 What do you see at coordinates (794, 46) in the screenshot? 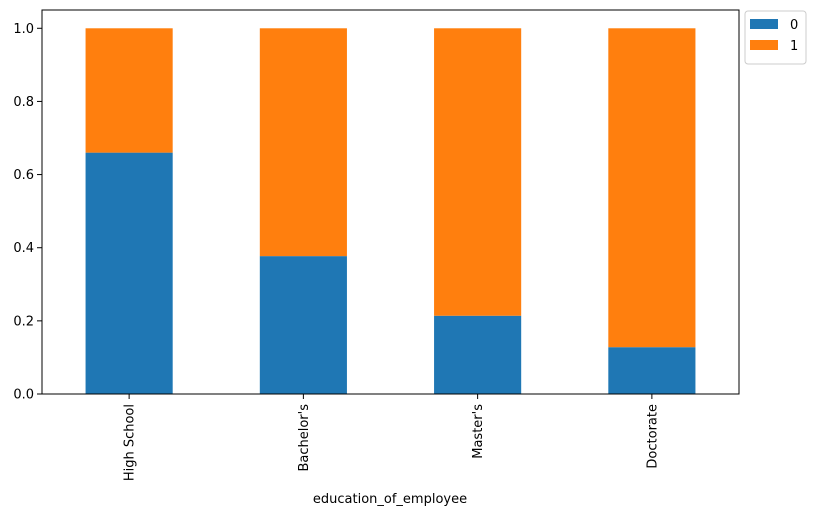
I see `legend-label-1: 1` at bounding box center [794, 46].